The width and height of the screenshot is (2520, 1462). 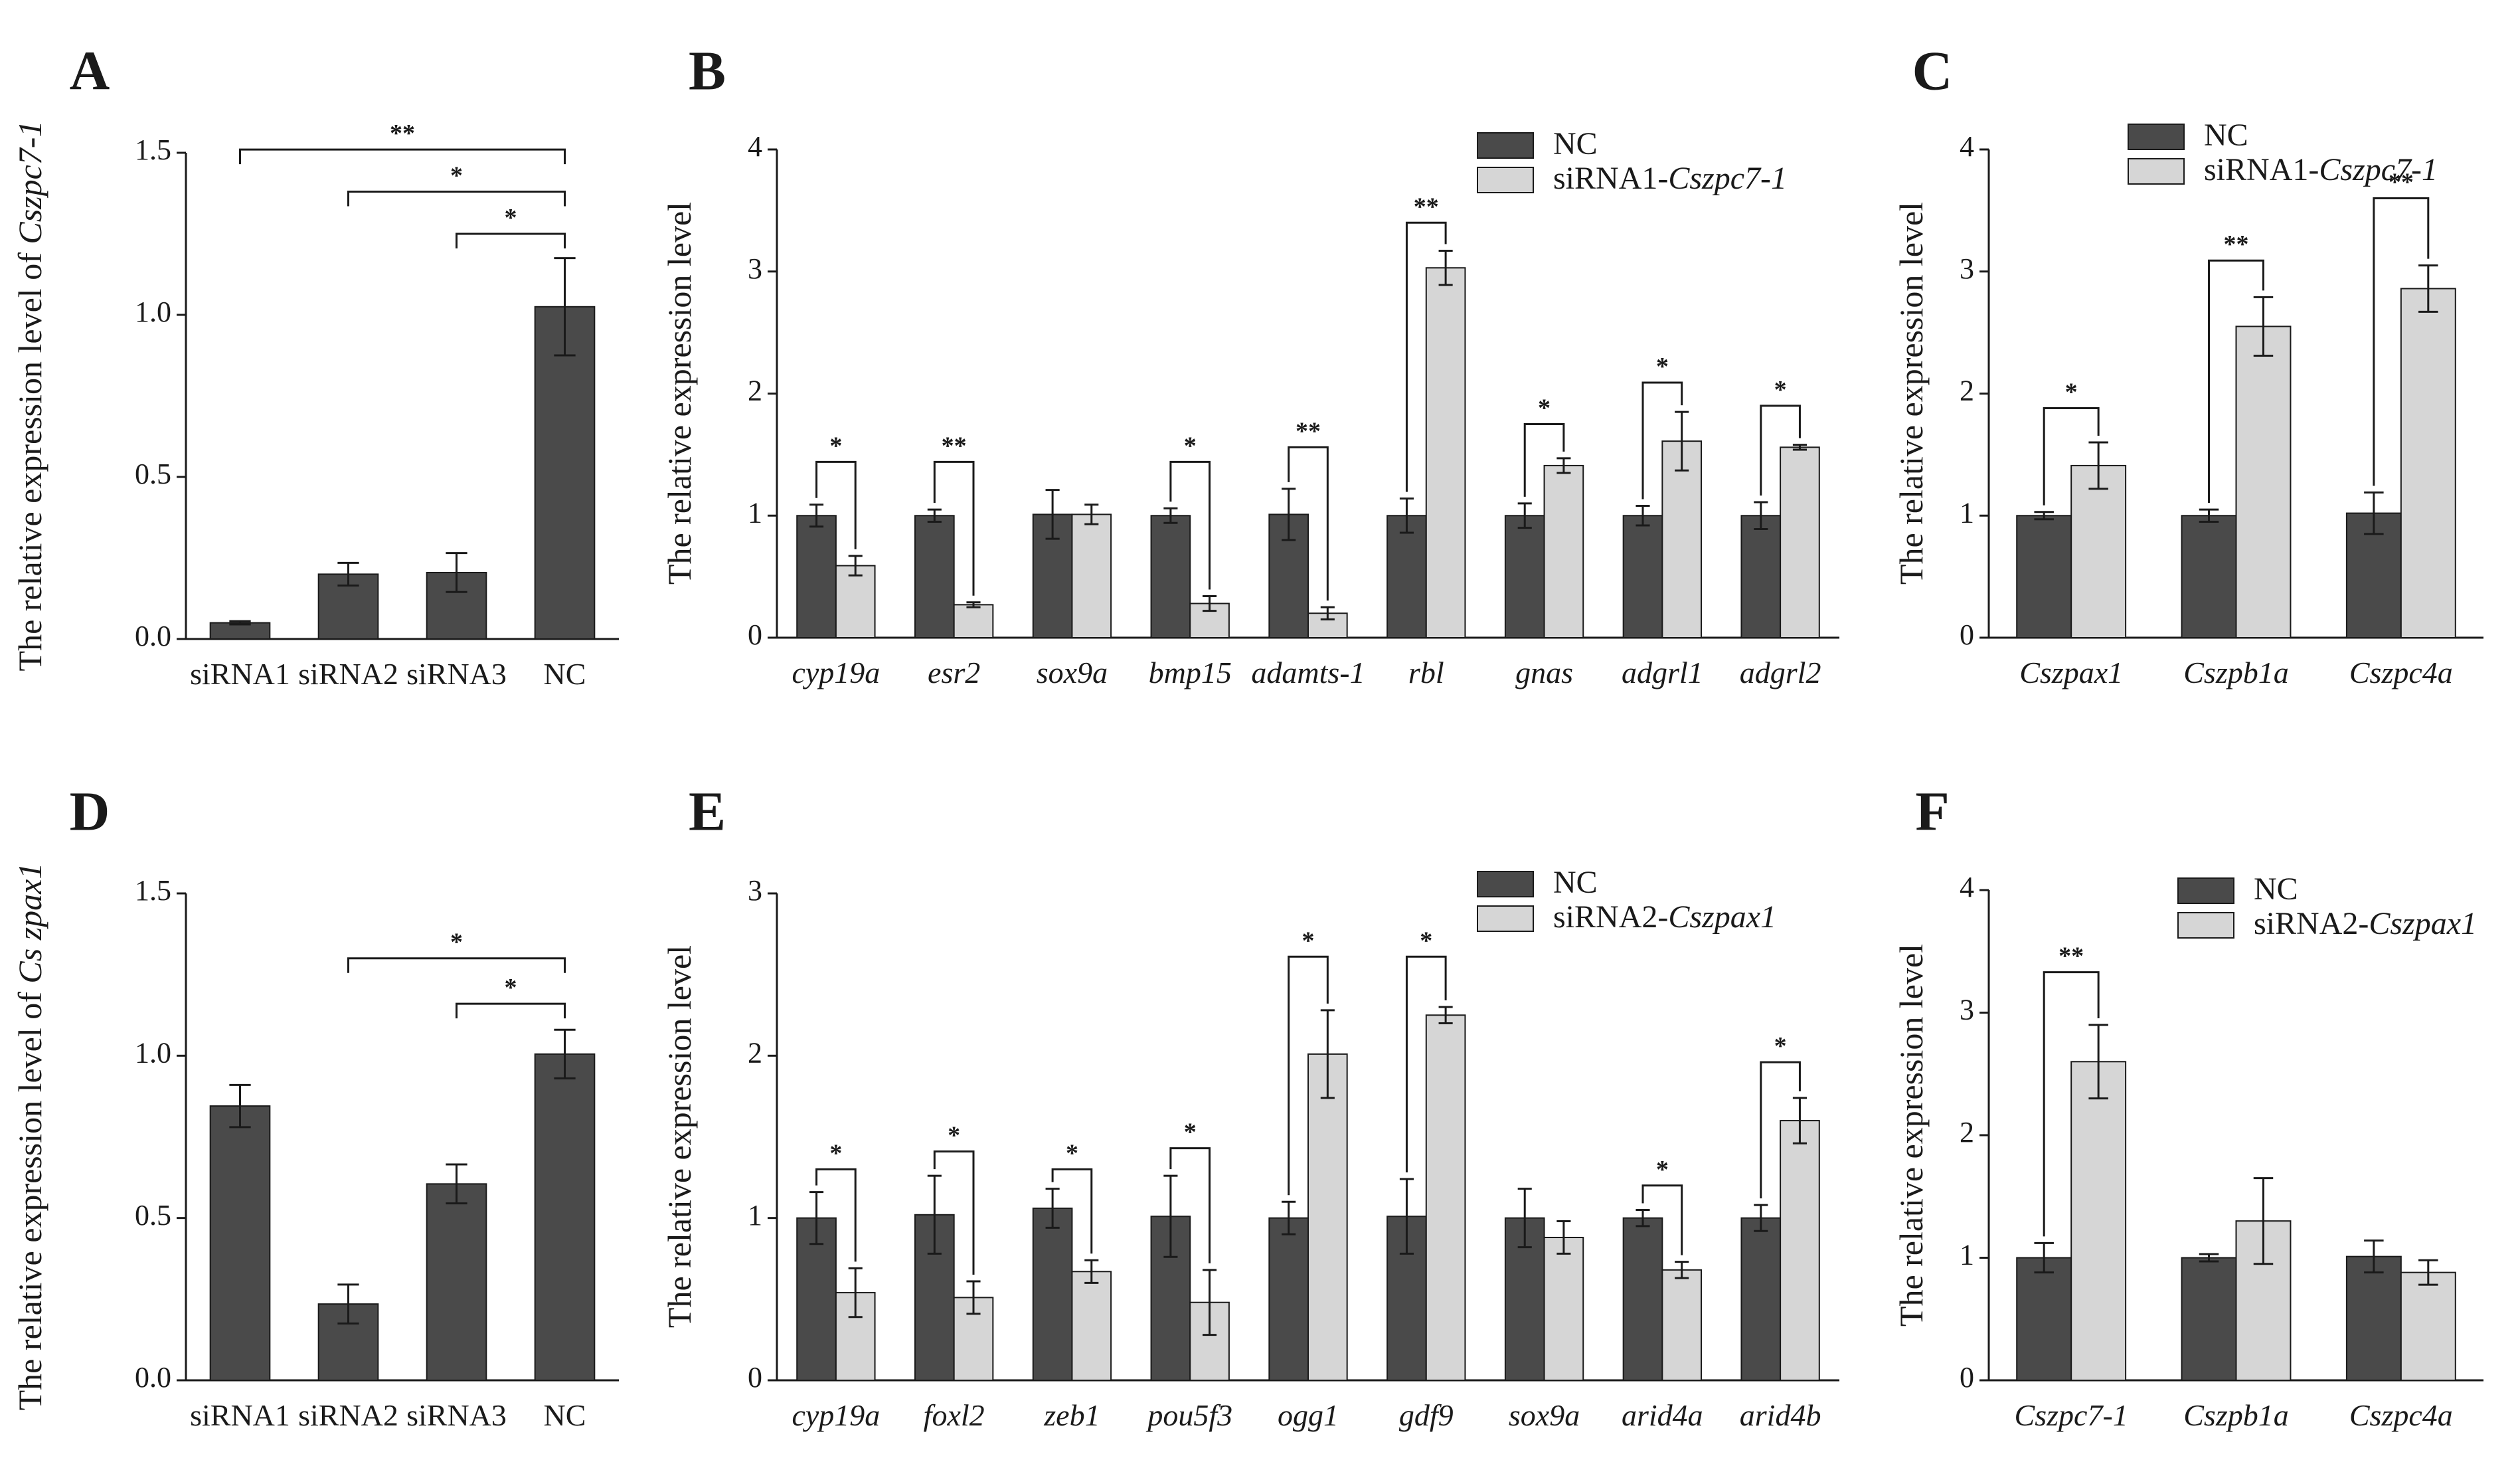 I want to click on x-category-label: arid4a, so click(x=1663, y=1415).